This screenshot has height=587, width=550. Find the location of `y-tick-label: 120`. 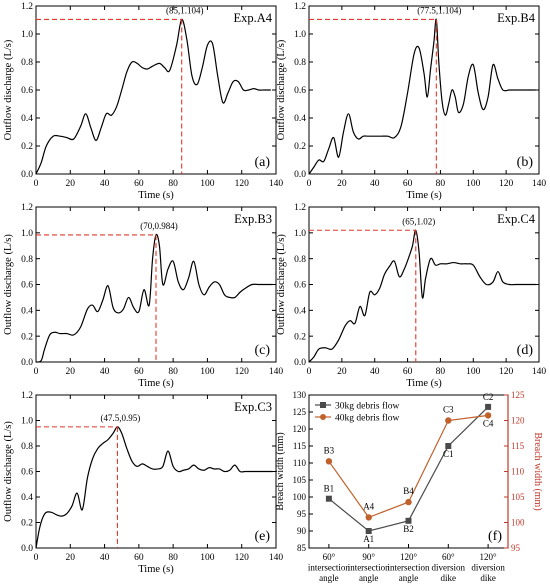

y-tick-label: 120 is located at coordinates (300, 429).